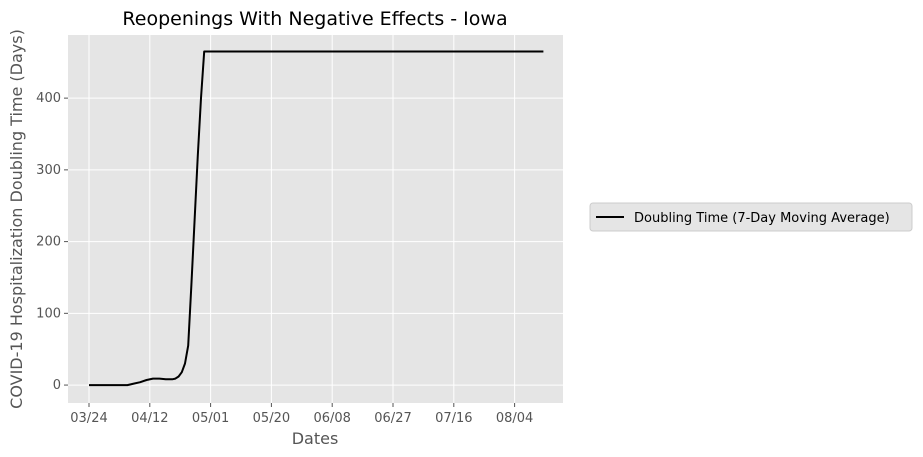 Image resolution: width=923 pixels, height=457 pixels. I want to click on y-tick-label: 200, so click(48, 242).